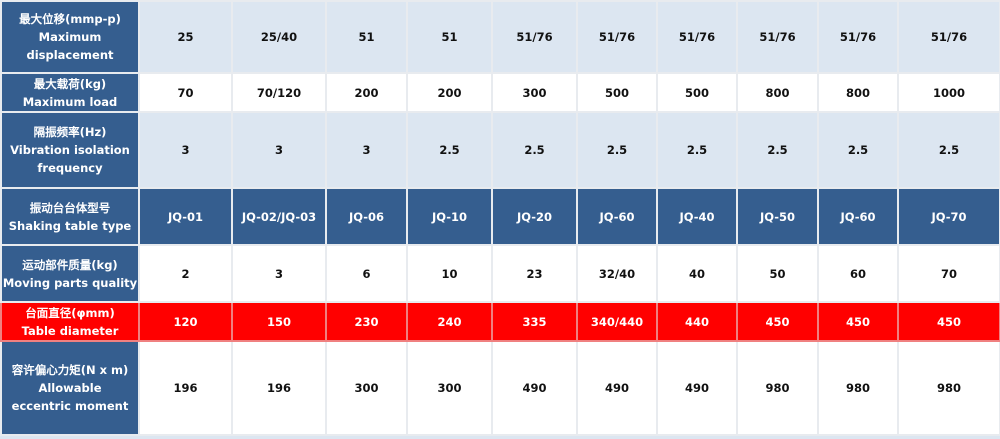 This screenshot has height=439, width=1000. Describe the element at coordinates (449, 321) in the screenshot. I see `table-cell: 240` at that location.